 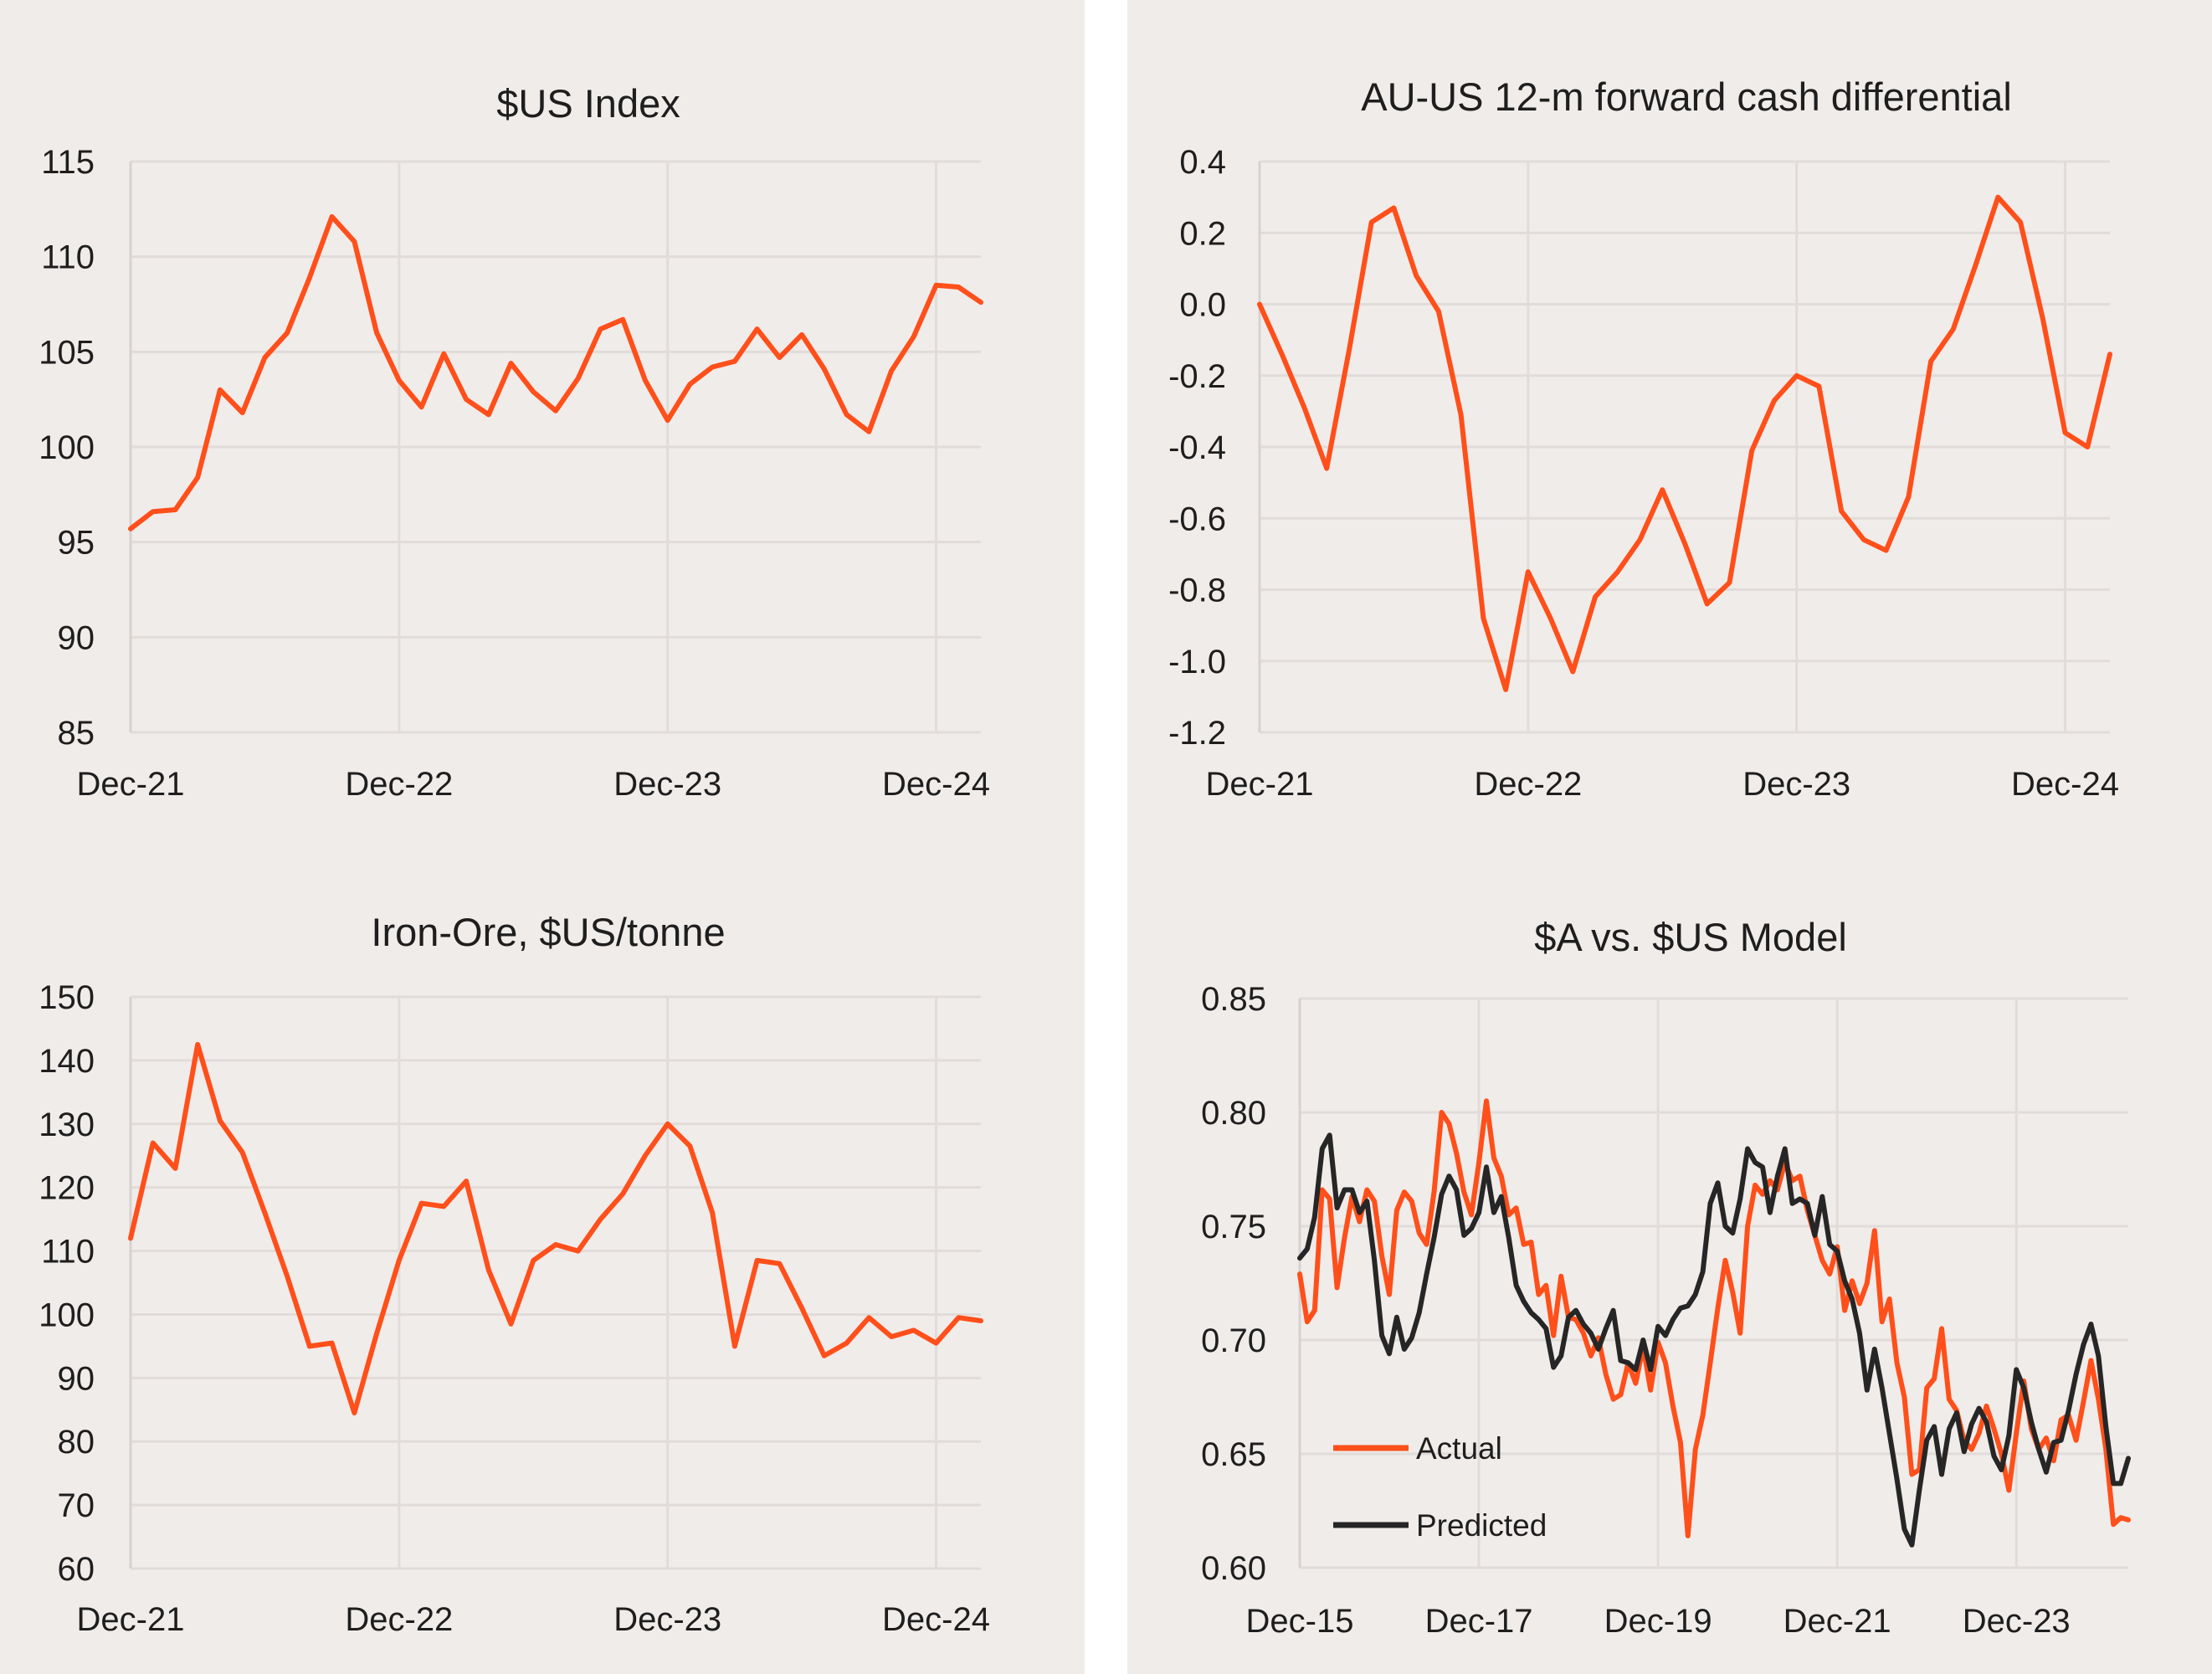 What do you see at coordinates (68, 162) in the screenshot?
I see `y-tick-label: 115` at bounding box center [68, 162].